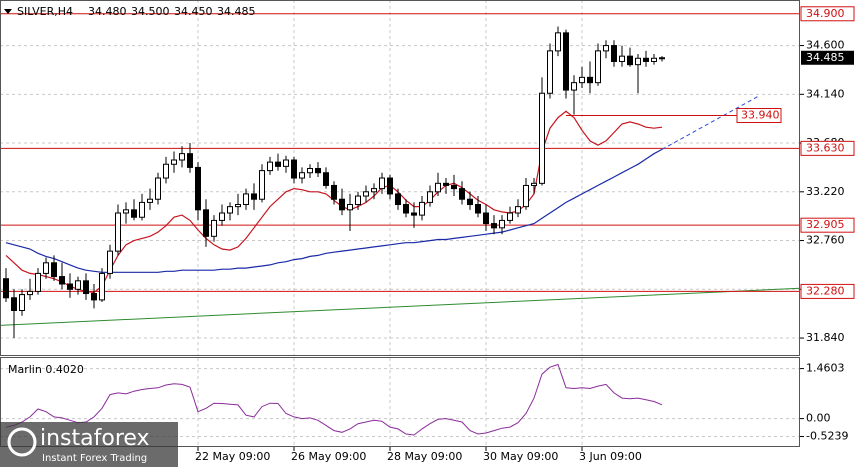 The height and width of the screenshot is (467, 855). I want to click on logo-icon, so click(22, 442).